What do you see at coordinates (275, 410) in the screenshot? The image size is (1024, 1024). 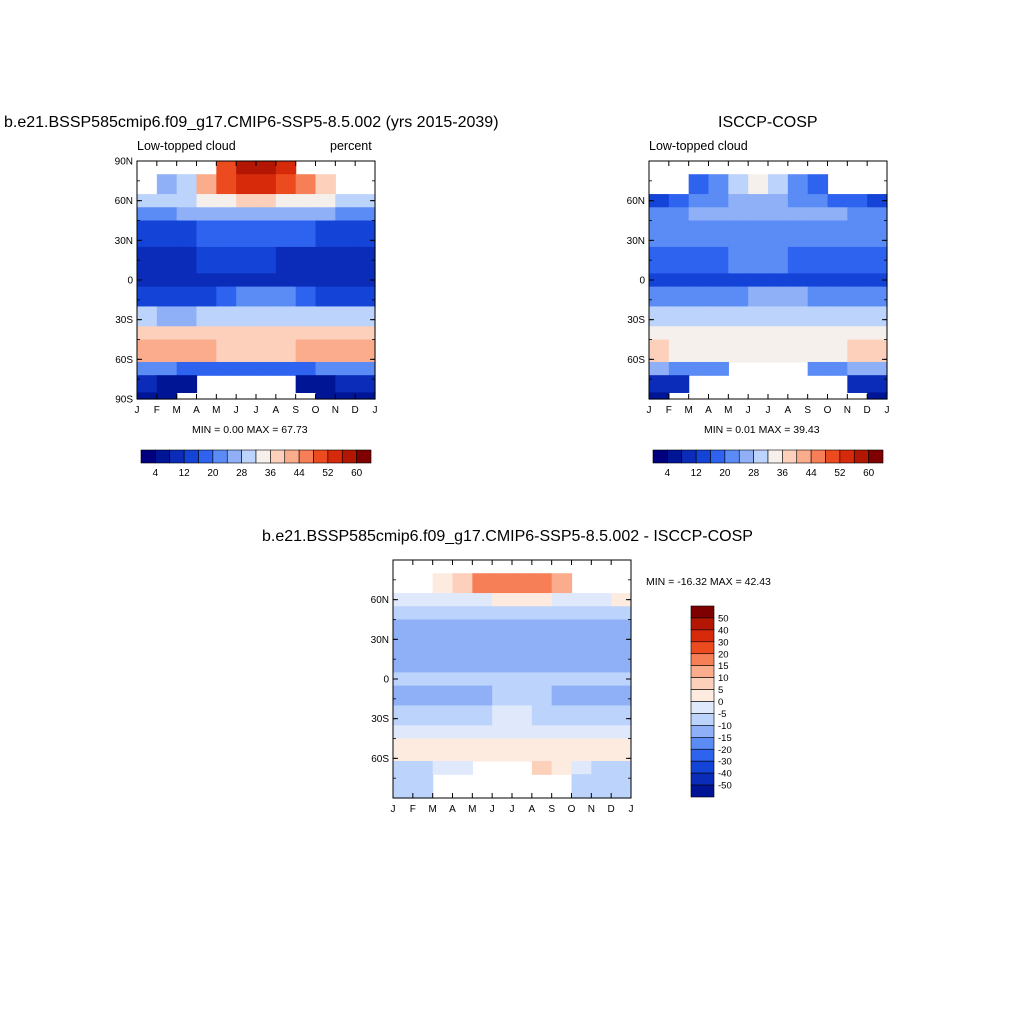 I see `x-tick-label: A` at bounding box center [275, 410].